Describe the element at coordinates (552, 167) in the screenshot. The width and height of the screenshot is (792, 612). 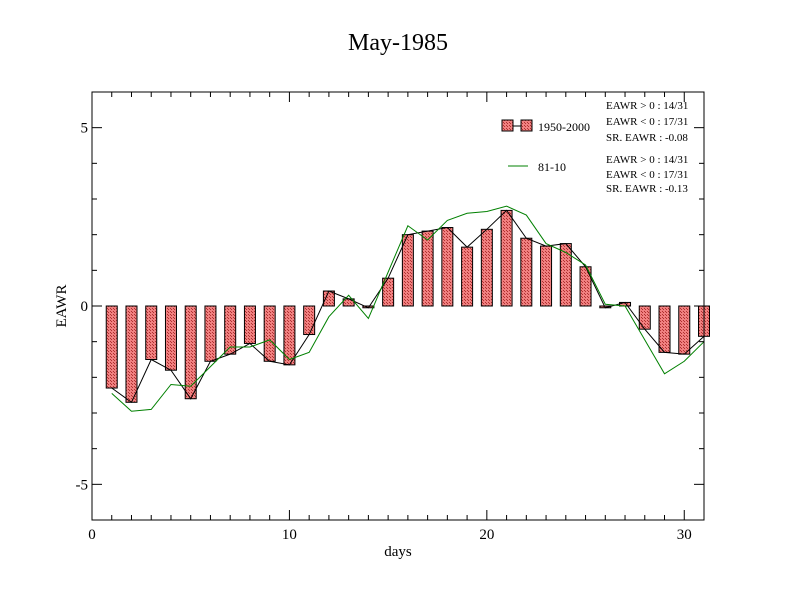
I see `legend-label: 81-10` at that location.